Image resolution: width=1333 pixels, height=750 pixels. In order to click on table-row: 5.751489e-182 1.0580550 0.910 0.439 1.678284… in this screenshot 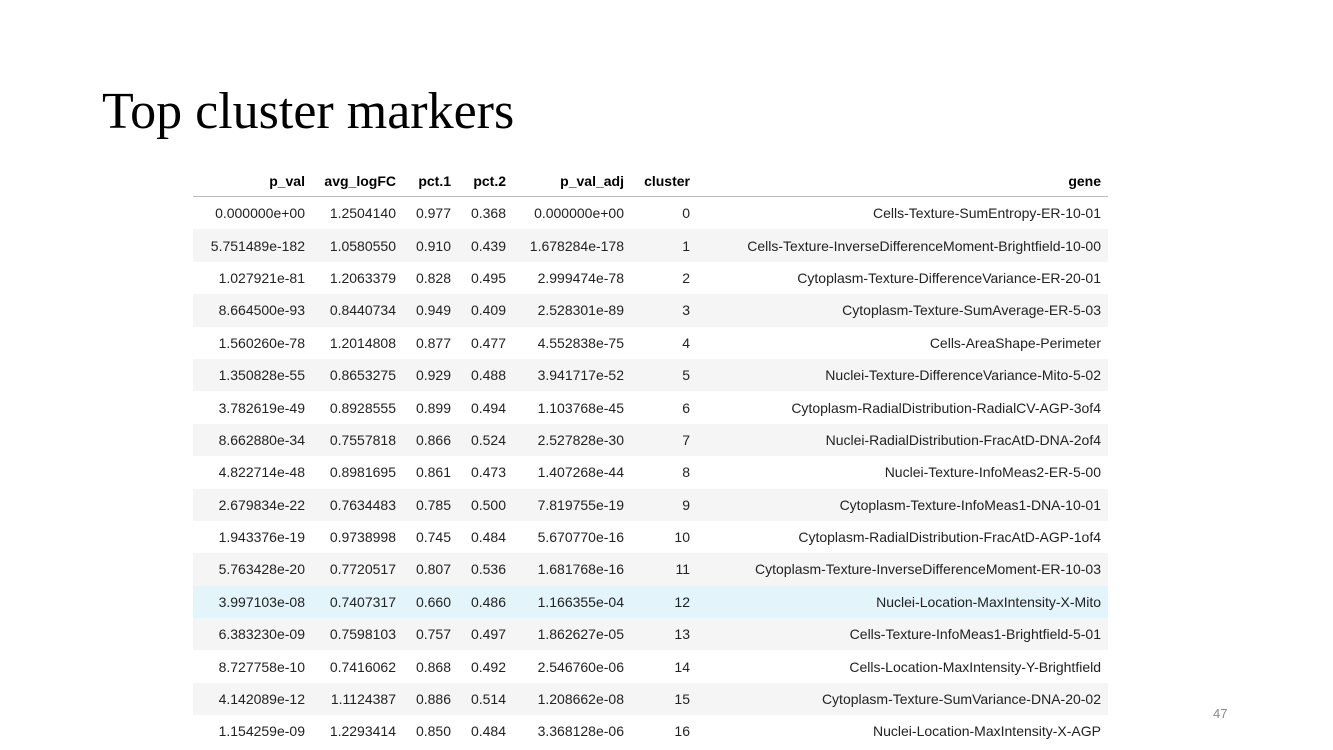, I will do `click(650, 245)`.